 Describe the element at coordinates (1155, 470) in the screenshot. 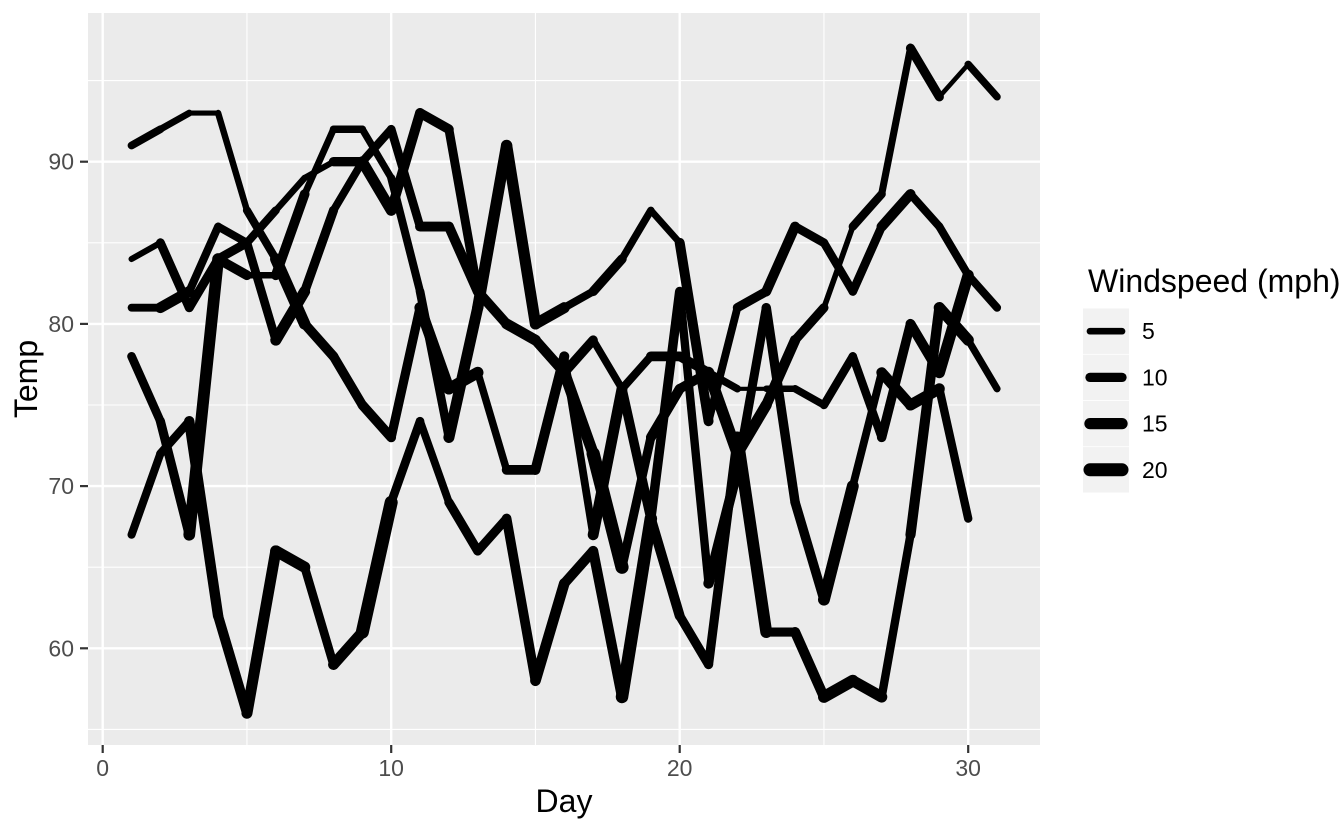

I see `legend-label: 20` at that location.